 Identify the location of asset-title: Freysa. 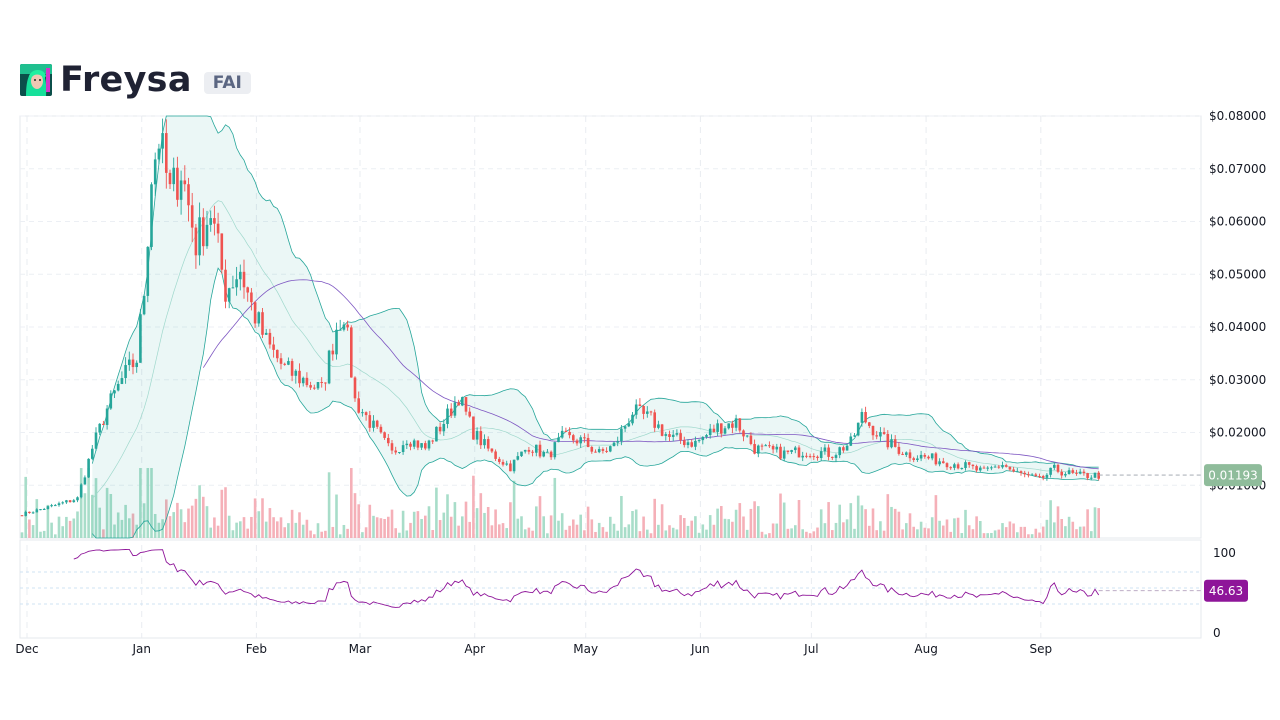
(126, 80).